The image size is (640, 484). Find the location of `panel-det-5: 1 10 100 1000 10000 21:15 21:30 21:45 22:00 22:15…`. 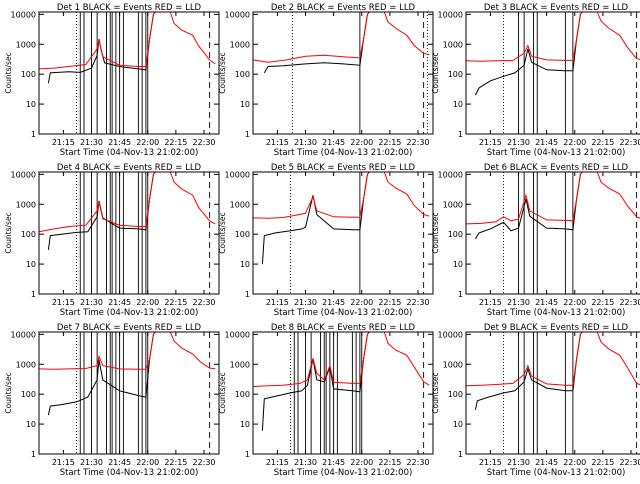

panel-det-5: 1 10 100 1000 10000 21:15 21:30 21:45 22:00 22:15… is located at coordinates (326, 240).